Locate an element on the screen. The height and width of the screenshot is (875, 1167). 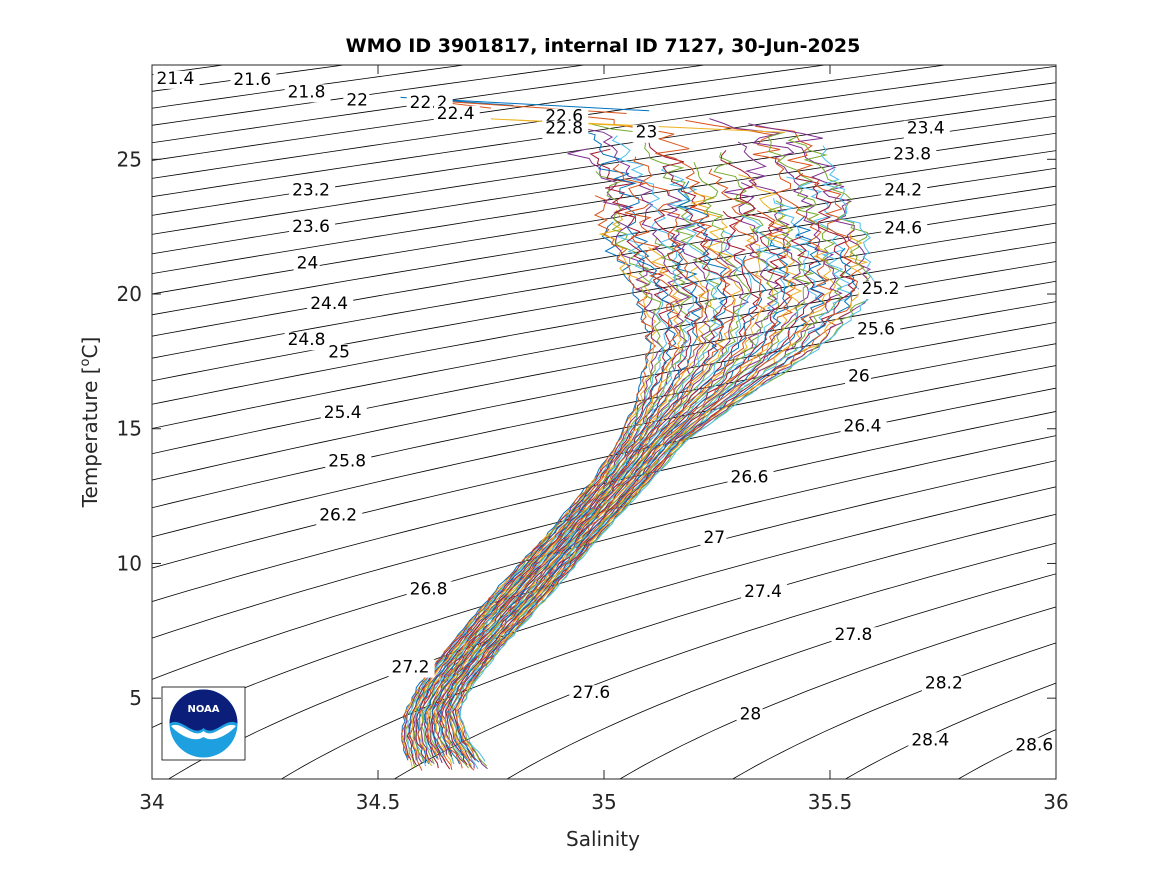
contour-label: 28.2 is located at coordinates (944, 684).